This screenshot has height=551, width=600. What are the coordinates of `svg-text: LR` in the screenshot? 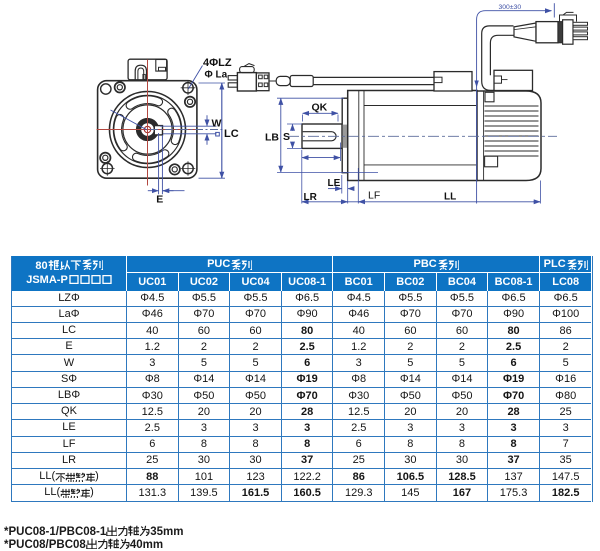 It's located at (311, 197).